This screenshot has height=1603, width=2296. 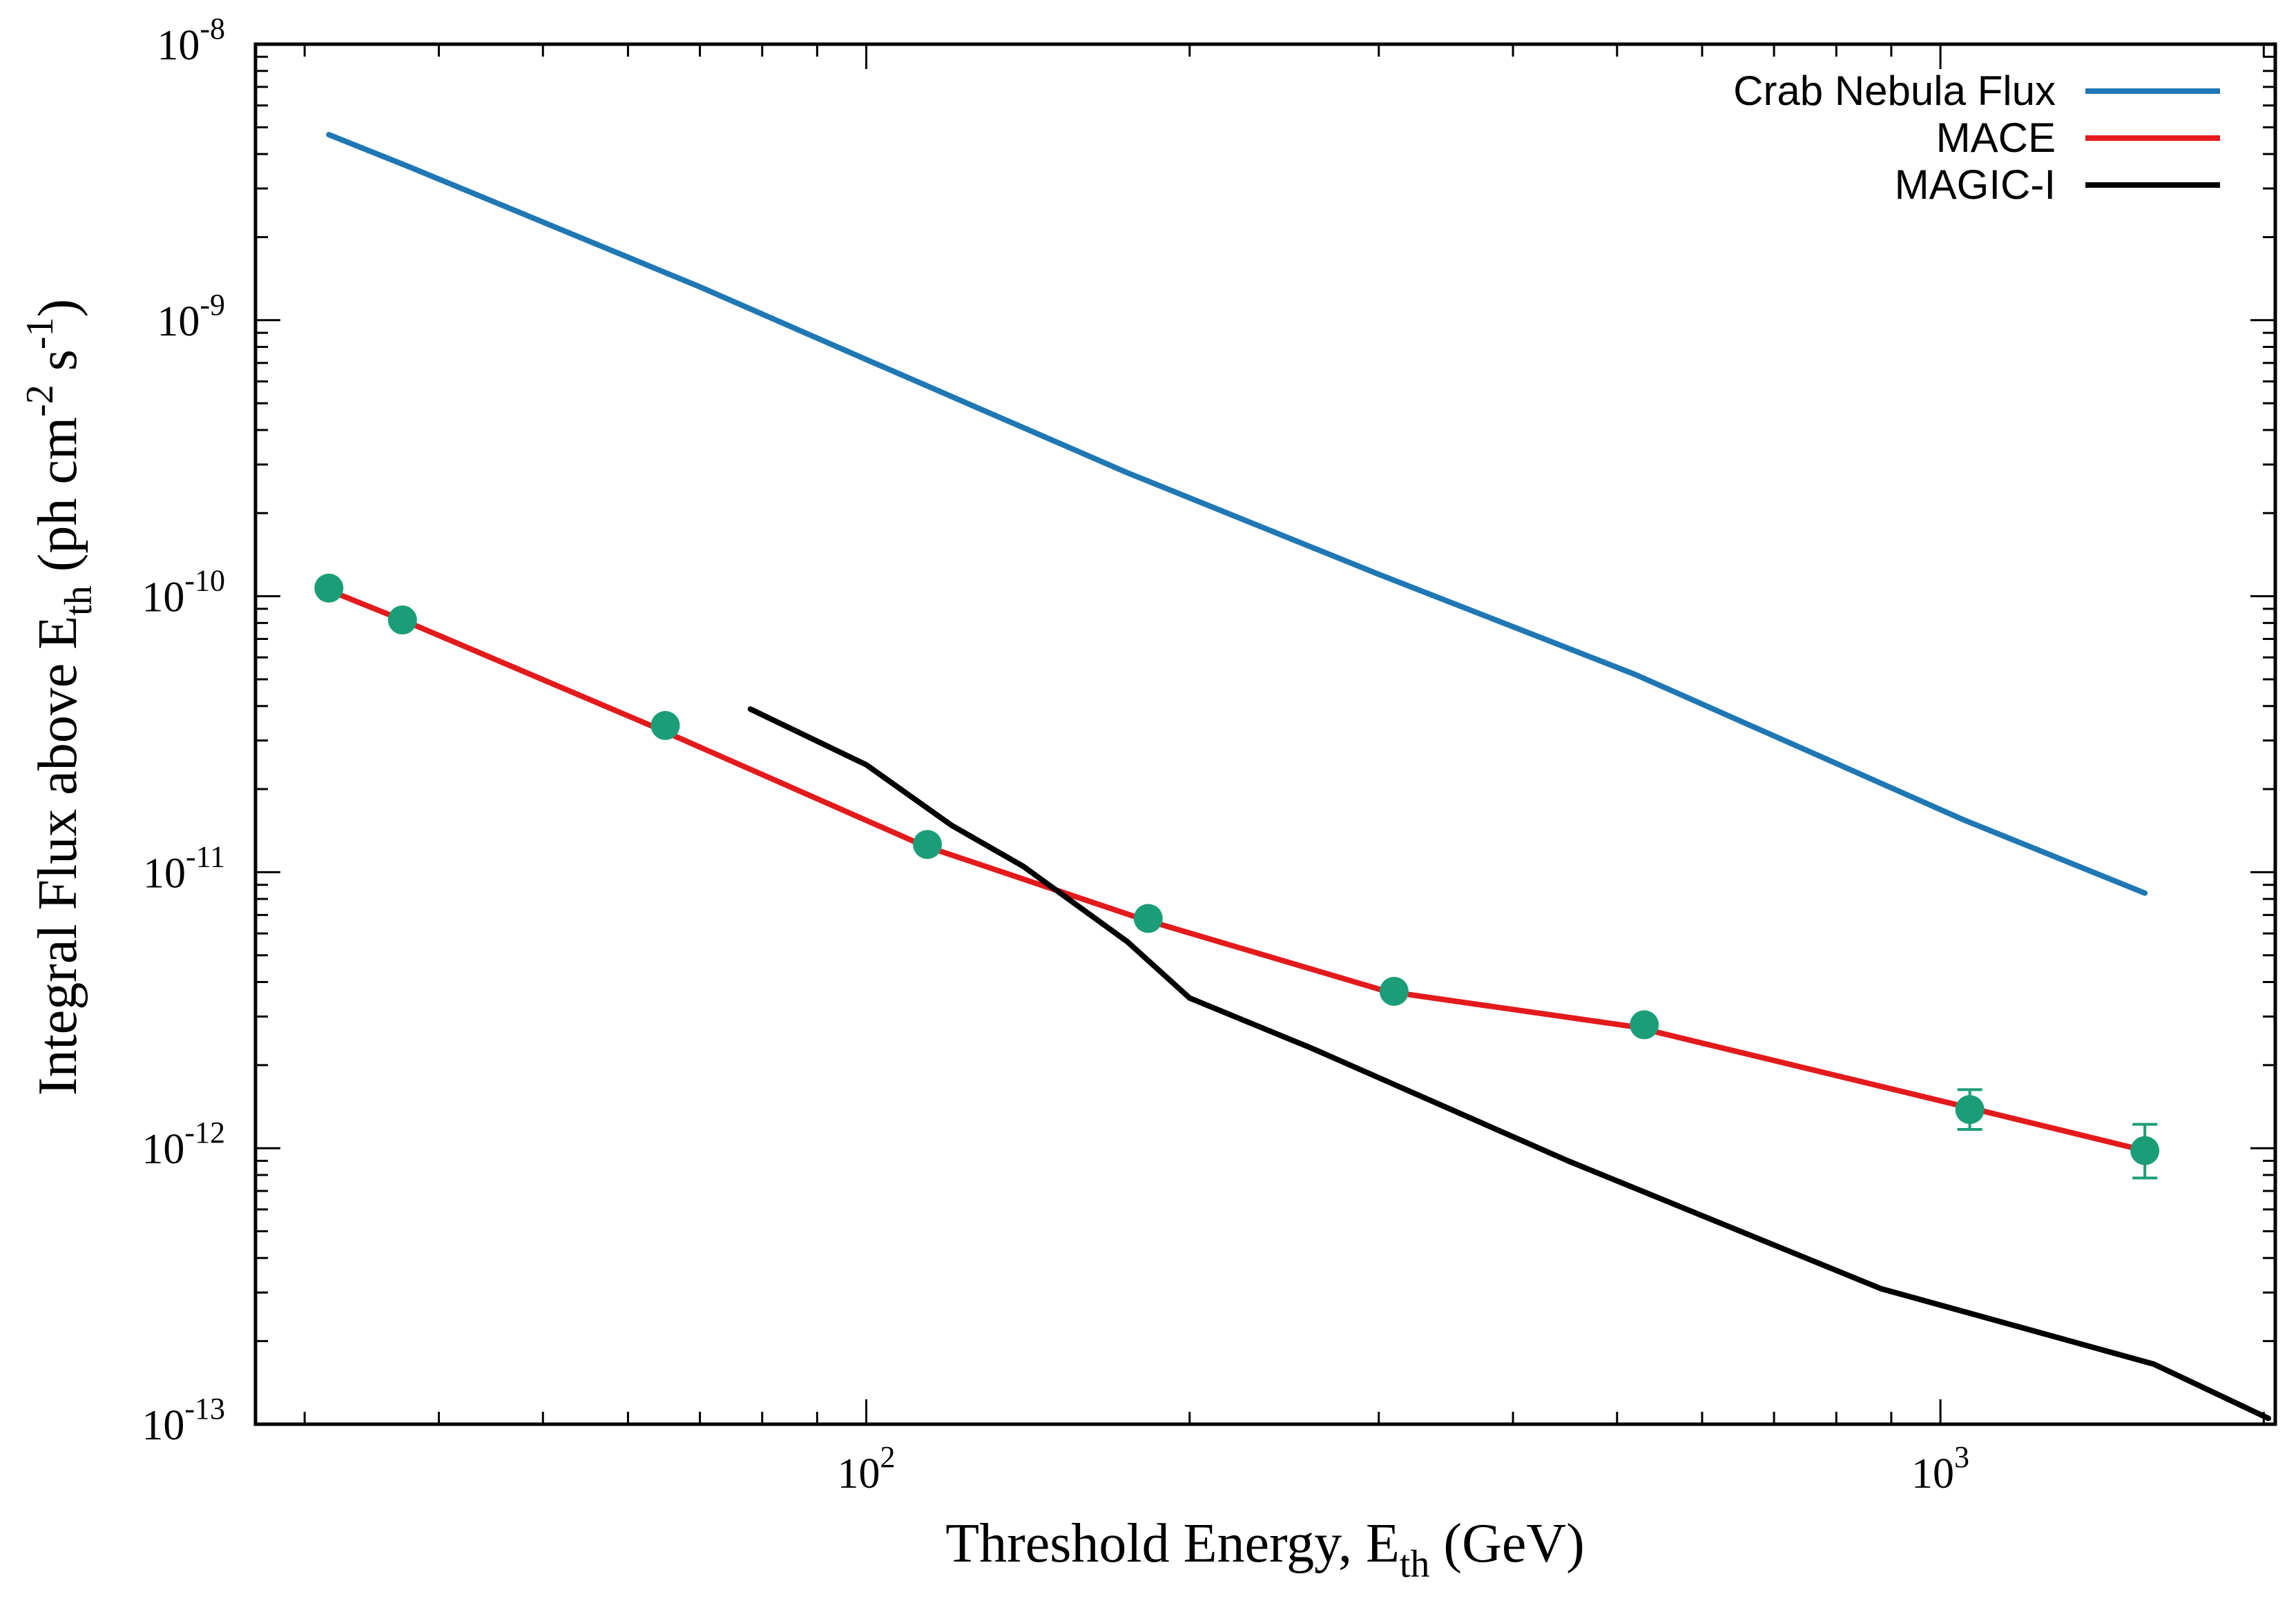 I want to click on x-tick-label: 10², so click(x=867, y=1468).